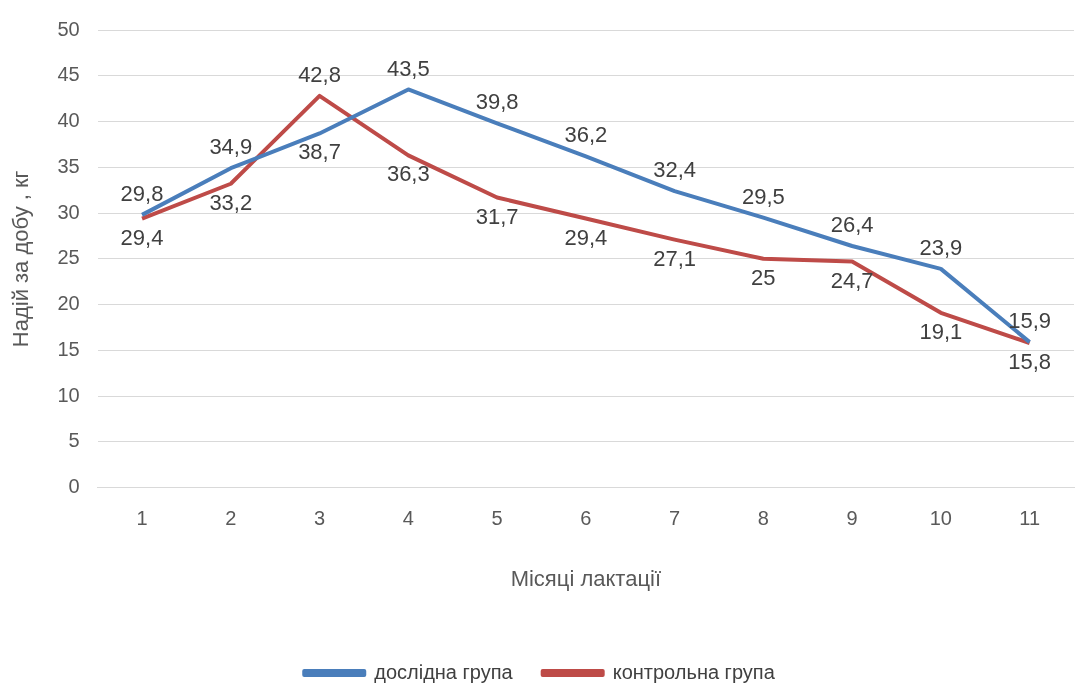  I want to click on data-label: 29,8, so click(142, 193).